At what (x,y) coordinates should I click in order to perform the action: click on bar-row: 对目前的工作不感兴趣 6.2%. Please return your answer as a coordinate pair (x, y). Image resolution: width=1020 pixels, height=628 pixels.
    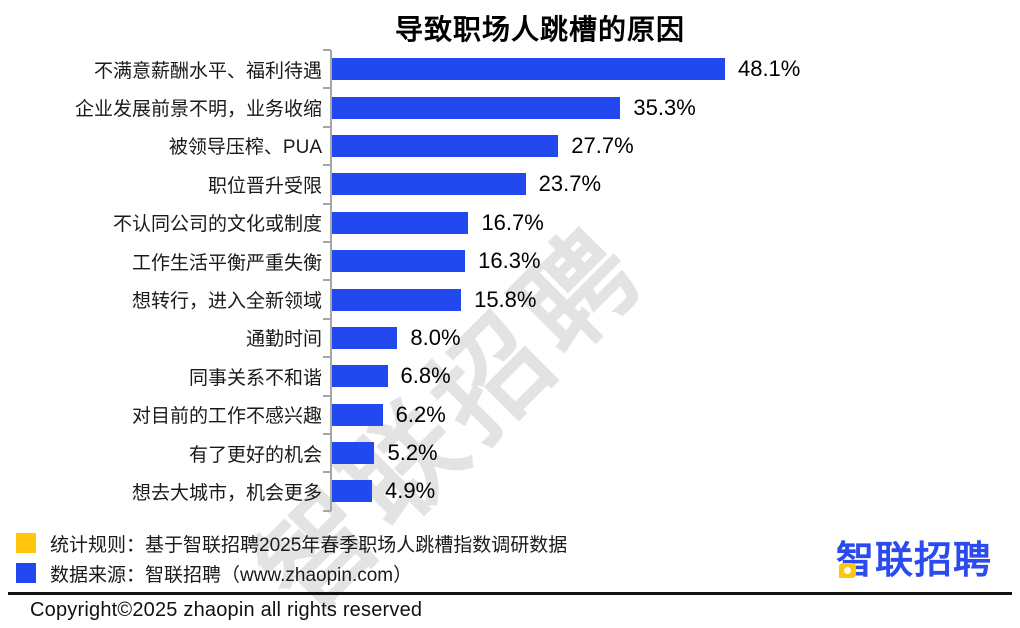
    Looking at the image, I should click on (510, 414).